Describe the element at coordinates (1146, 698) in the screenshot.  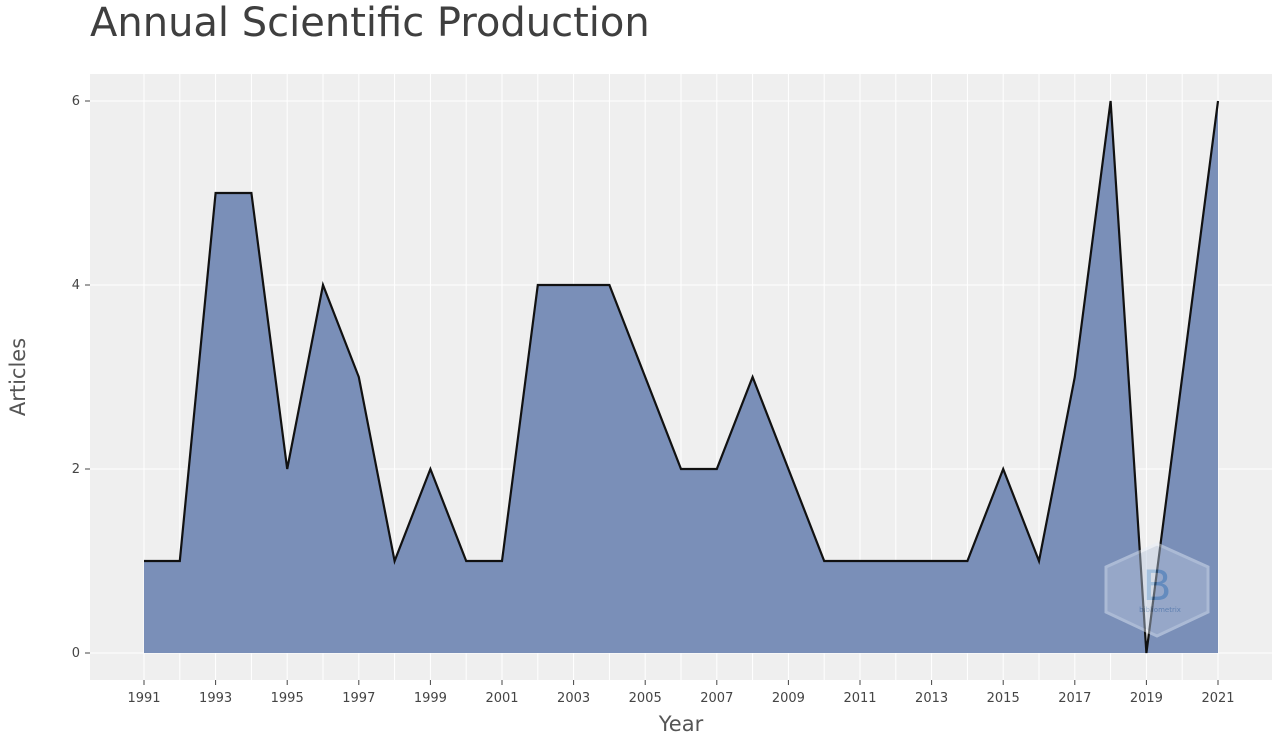
I see `x-tick-label: 2019` at that location.